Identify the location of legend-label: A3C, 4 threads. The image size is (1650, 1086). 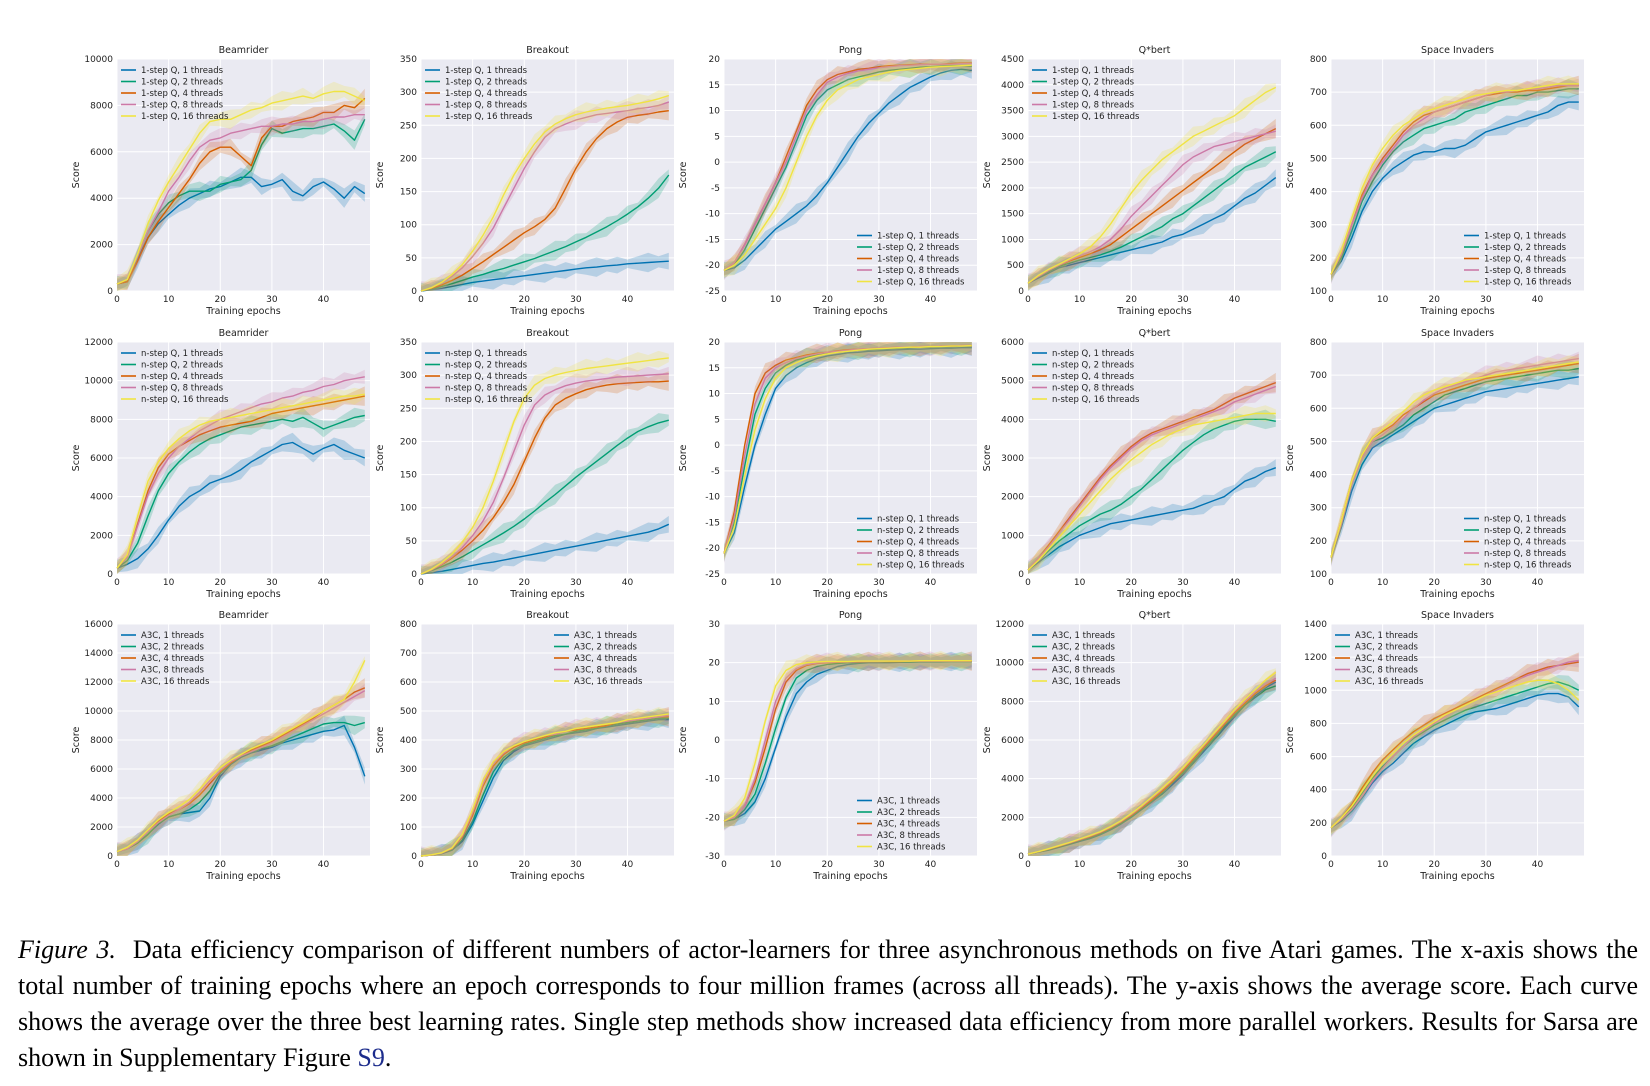
(606, 659).